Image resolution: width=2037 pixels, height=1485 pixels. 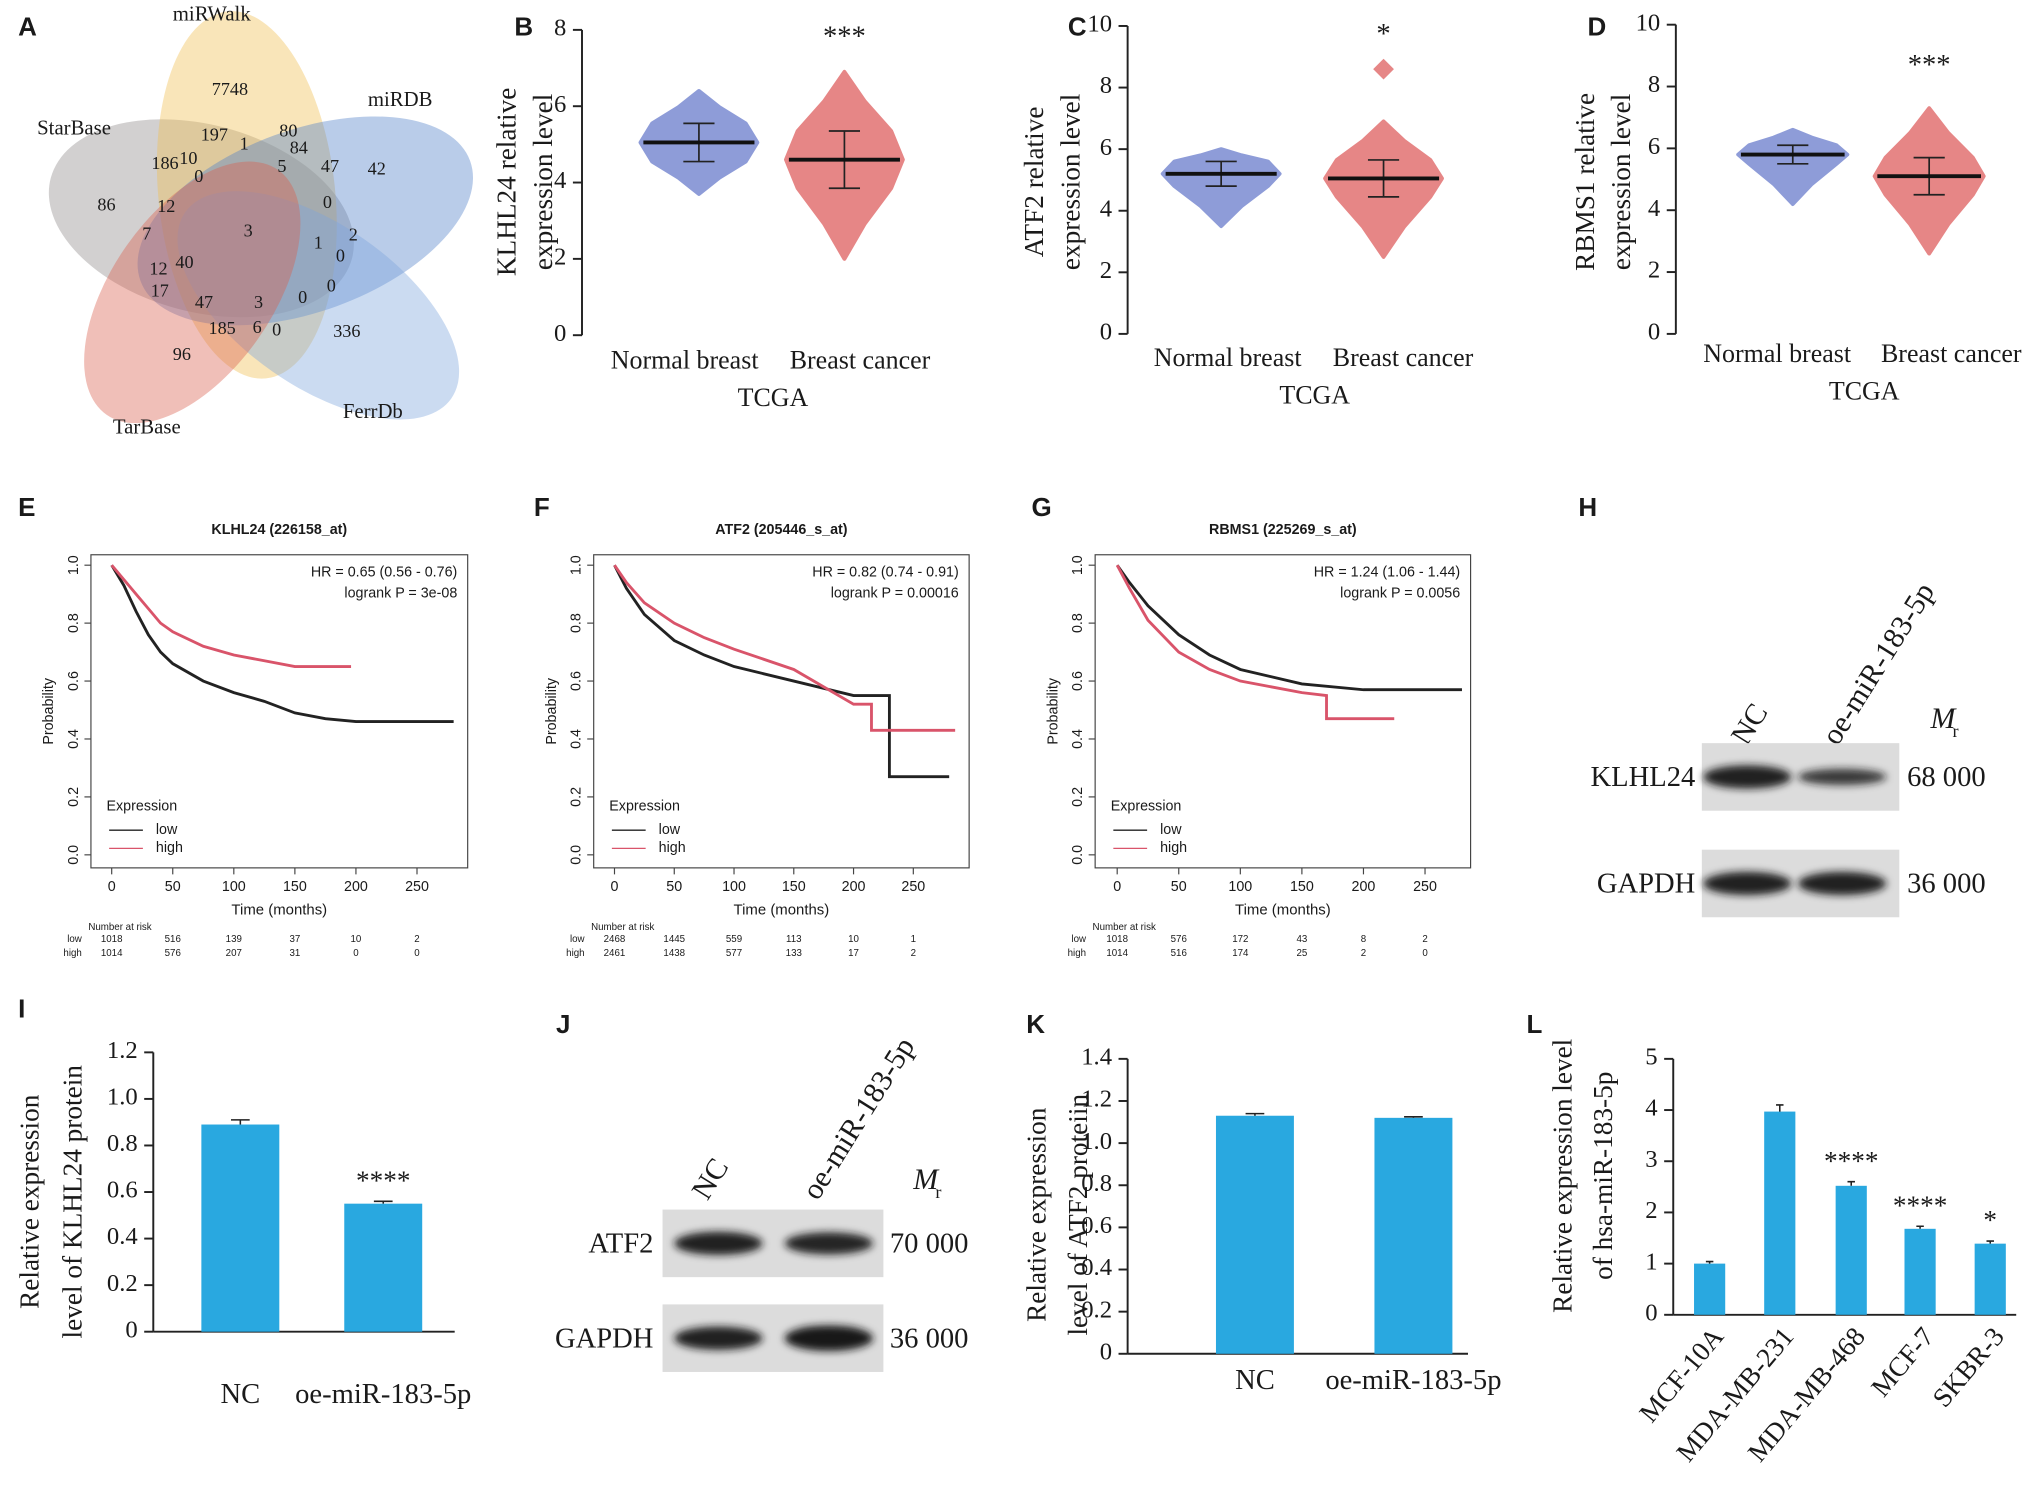 I want to click on panel-label: H, so click(x=1587, y=507).